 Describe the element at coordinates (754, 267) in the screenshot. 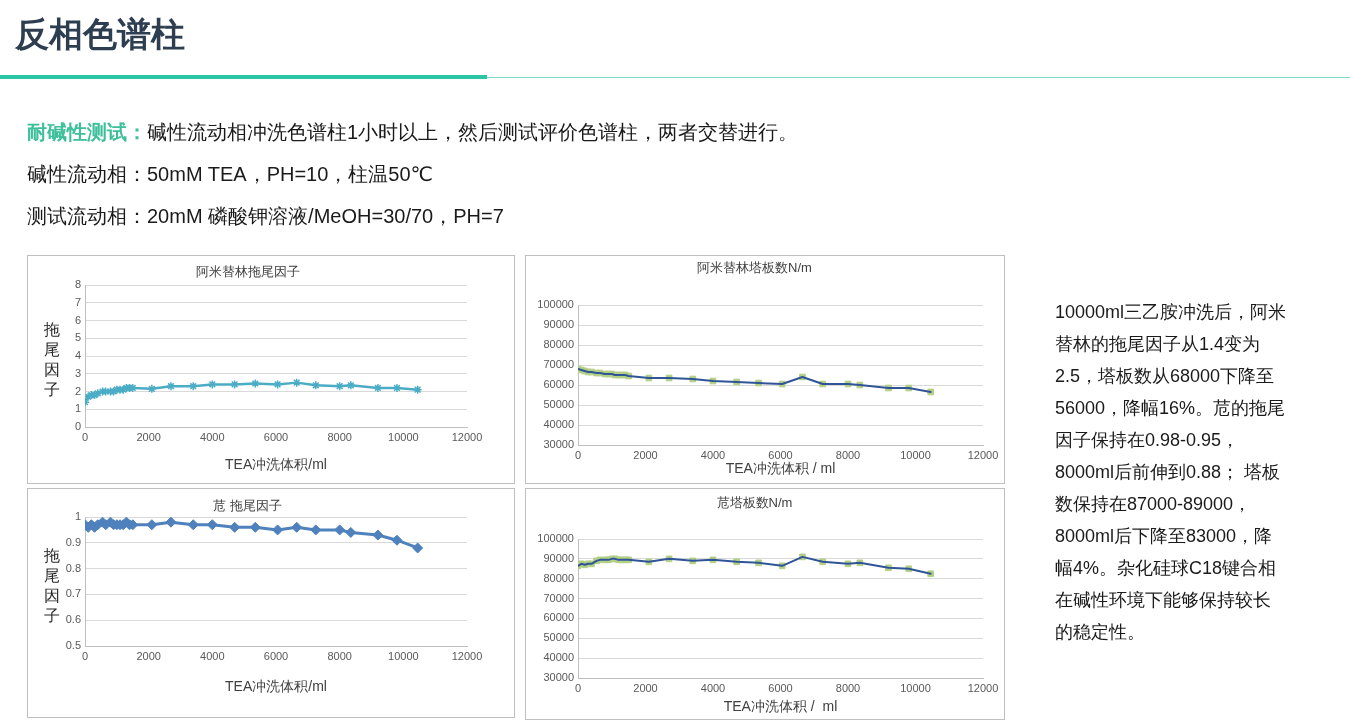

I see `chart-title: 阿米替林塔板数N/m` at that location.